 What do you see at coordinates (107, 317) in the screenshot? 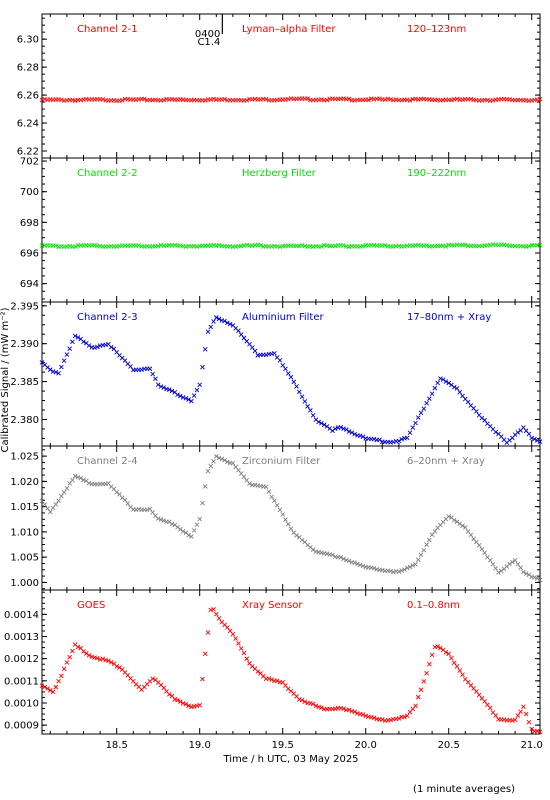
I see `panel-channel-label: Channel 2-3` at bounding box center [107, 317].